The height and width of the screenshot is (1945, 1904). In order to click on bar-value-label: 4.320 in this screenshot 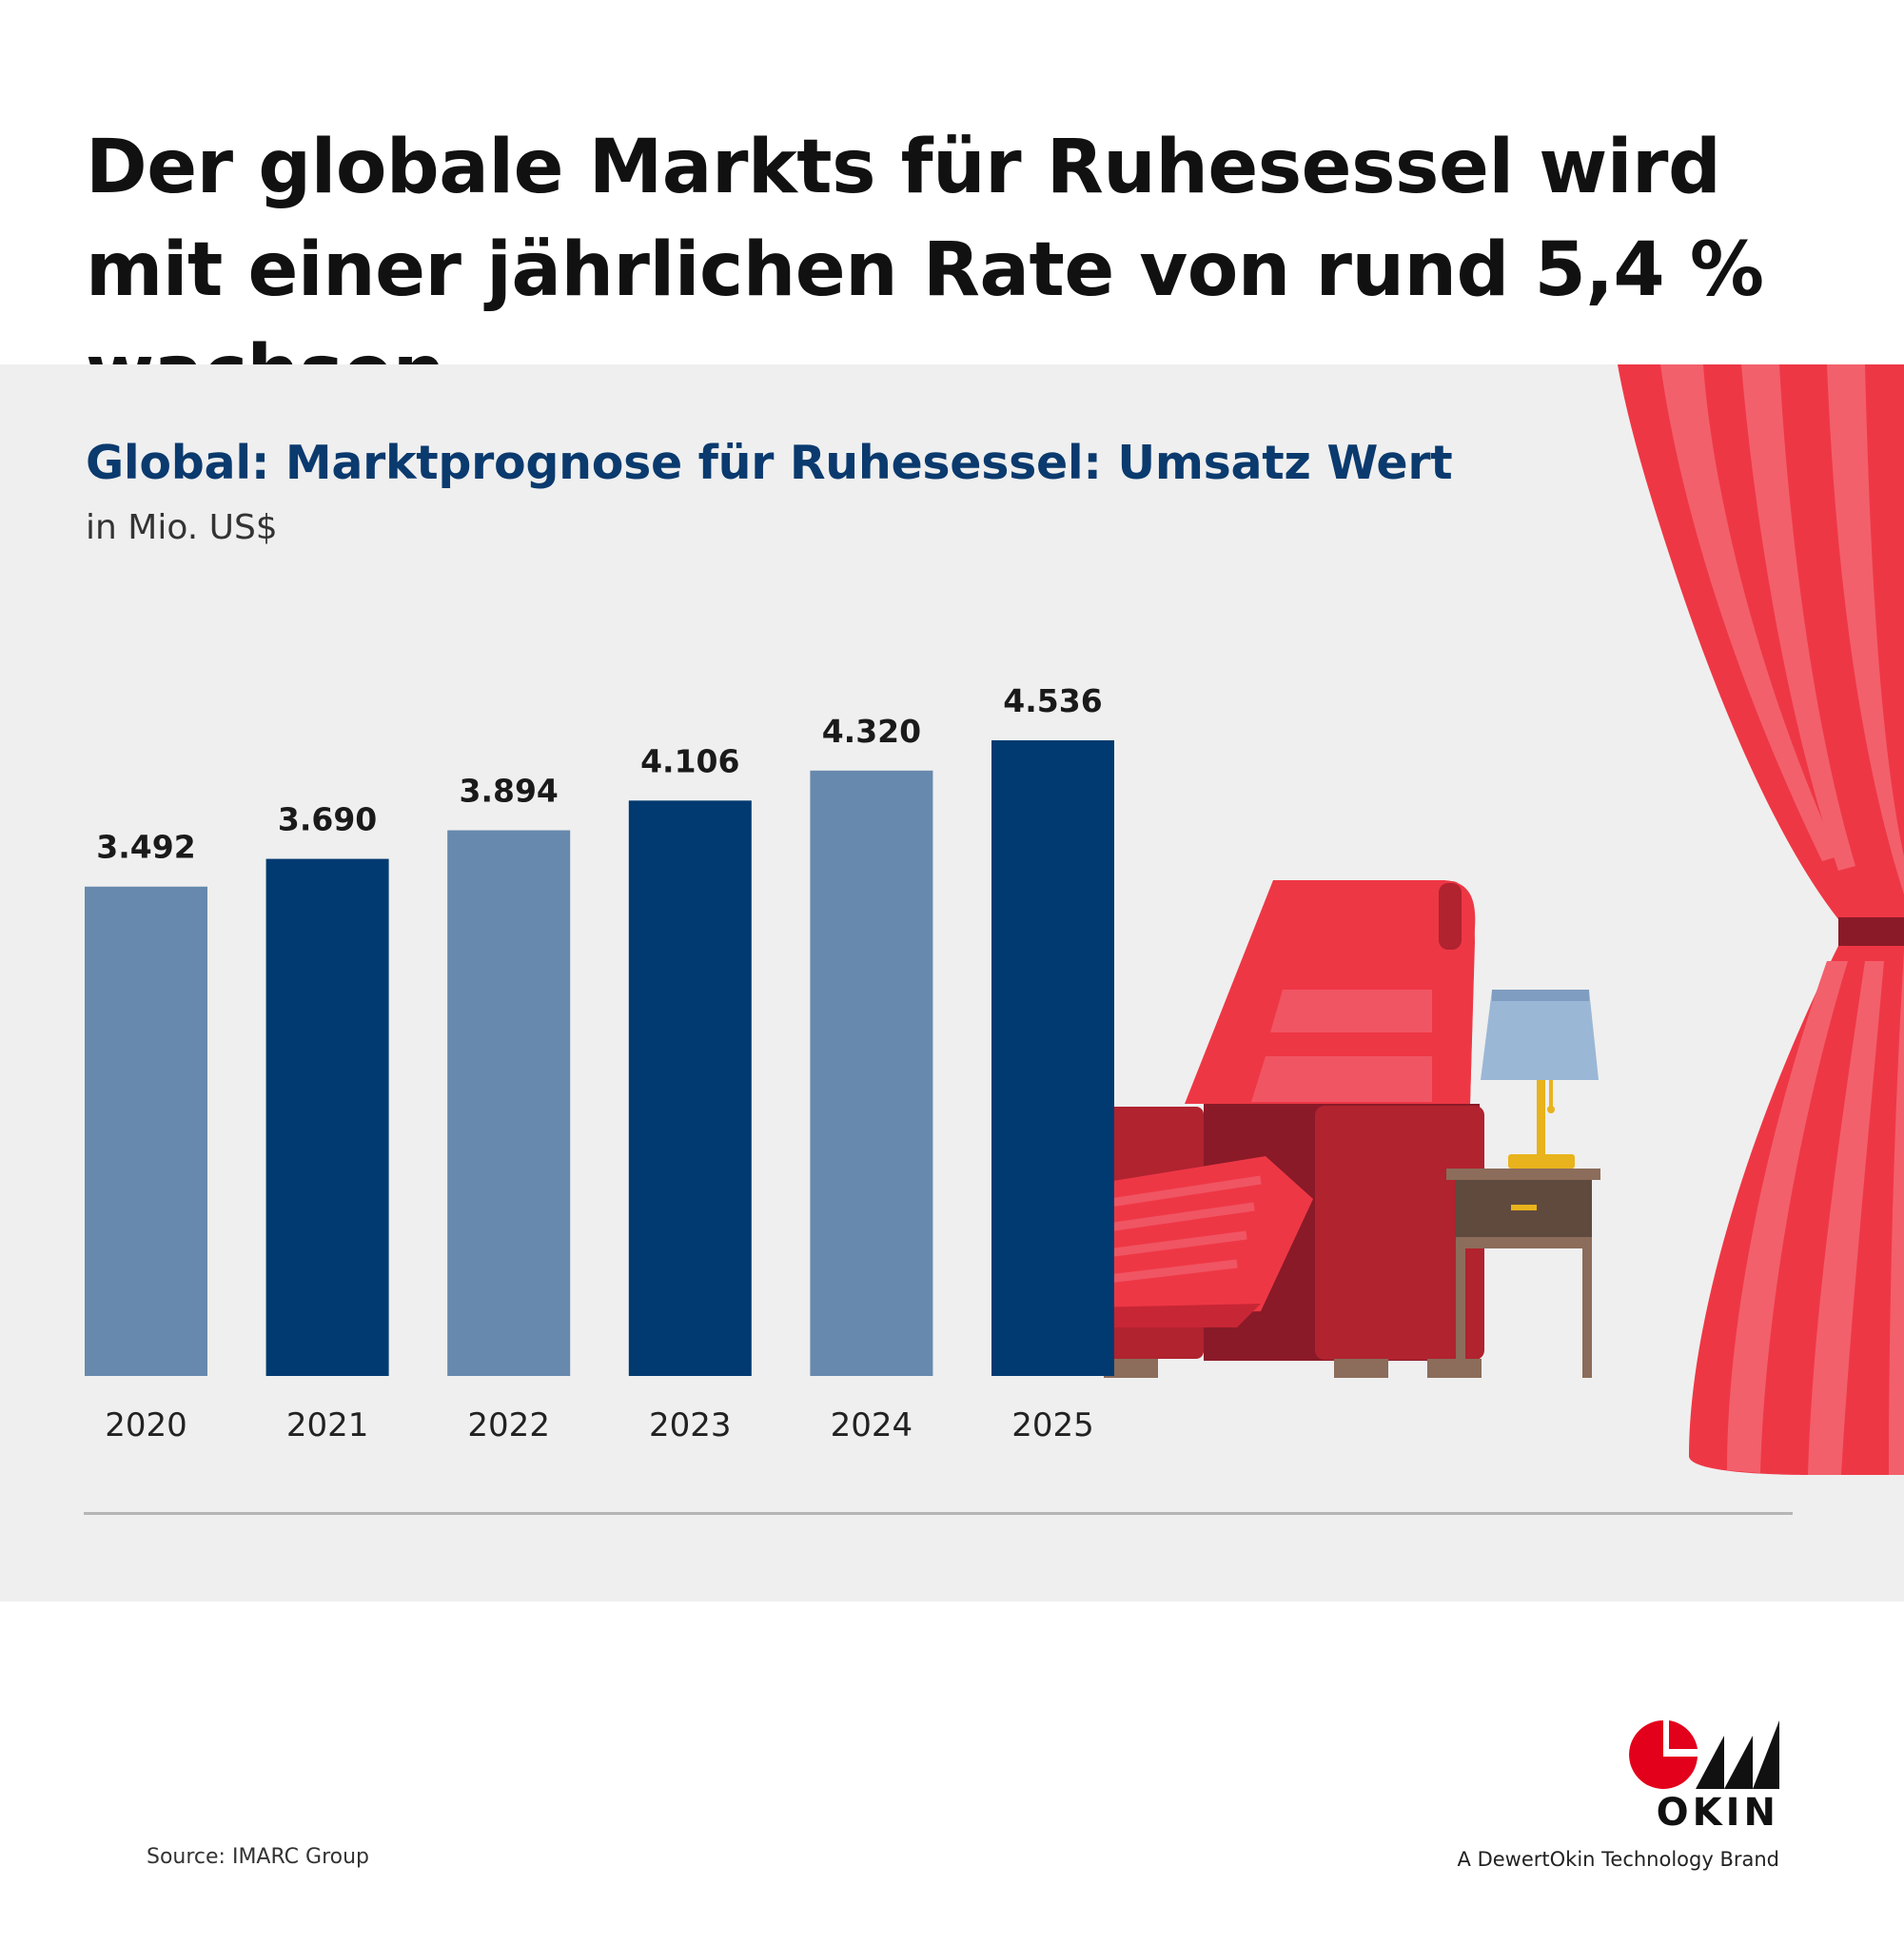, I will do `click(871, 731)`.